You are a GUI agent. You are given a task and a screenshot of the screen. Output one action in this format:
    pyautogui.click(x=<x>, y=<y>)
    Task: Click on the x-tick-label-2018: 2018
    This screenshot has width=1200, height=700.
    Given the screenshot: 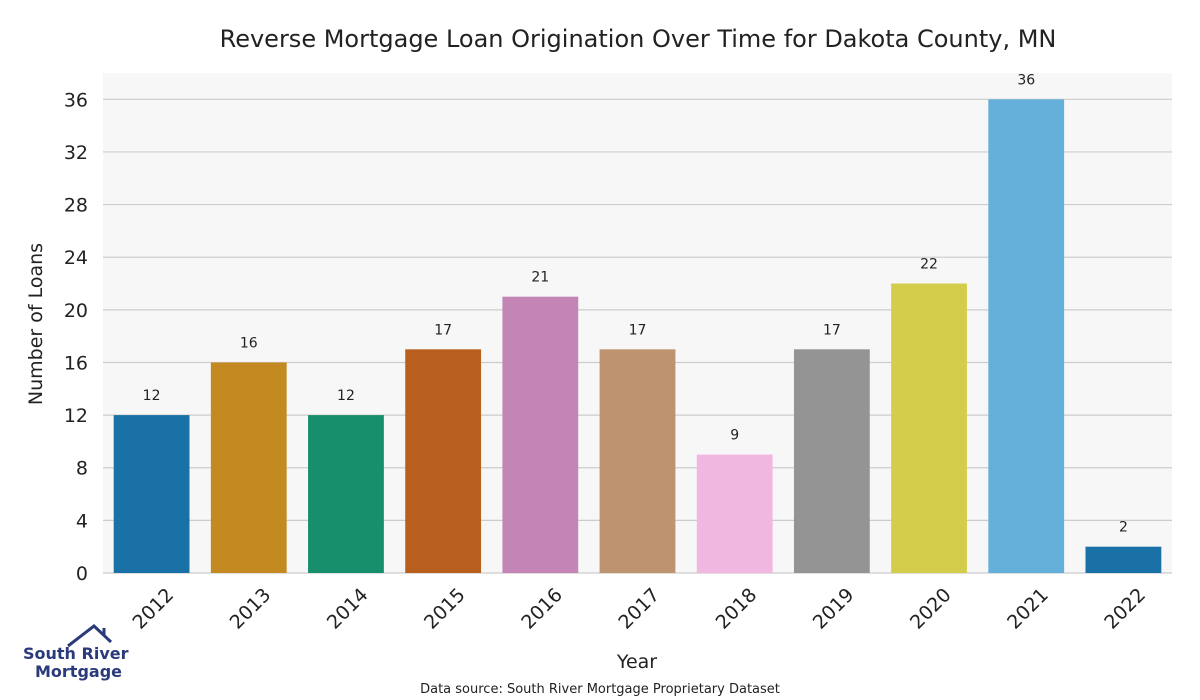 What is the action you would take?
    pyautogui.click(x=737, y=609)
    